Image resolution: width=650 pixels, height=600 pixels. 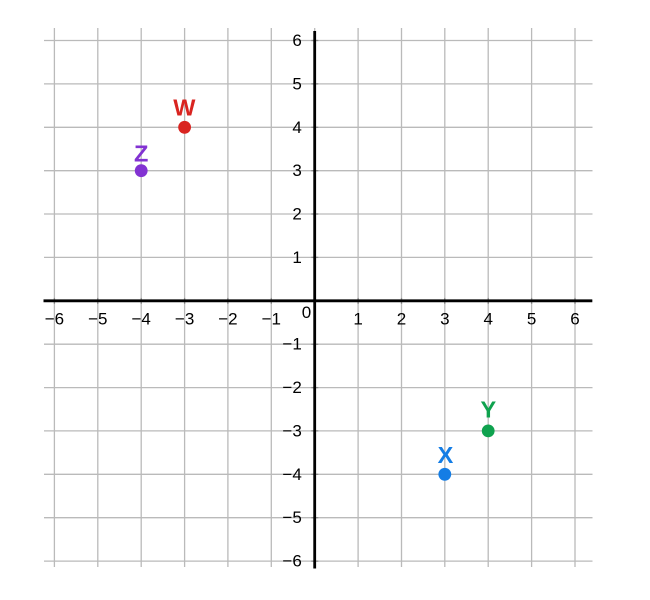 I want to click on svg-text: Y, so click(x=488, y=410).